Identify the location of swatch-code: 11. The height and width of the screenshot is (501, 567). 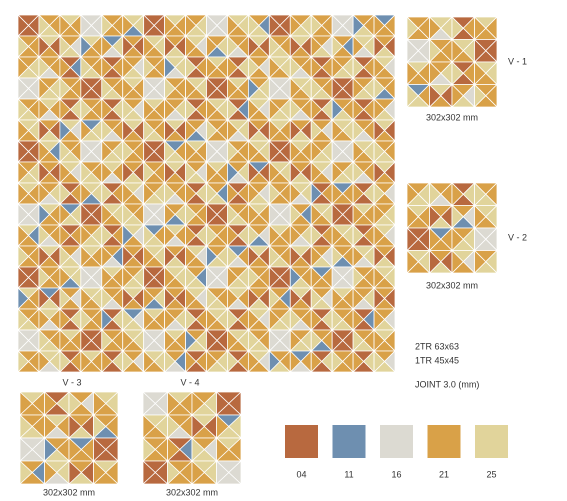
(348, 474).